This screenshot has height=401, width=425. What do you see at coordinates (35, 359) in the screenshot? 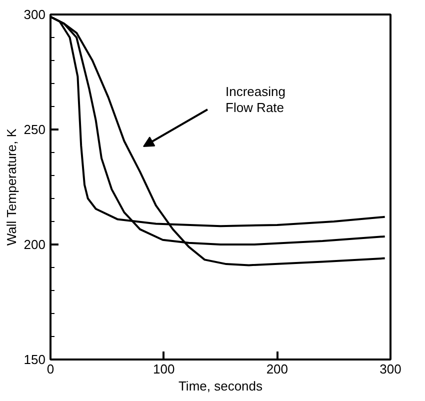
I see `y-tick-label: 150` at bounding box center [35, 359].